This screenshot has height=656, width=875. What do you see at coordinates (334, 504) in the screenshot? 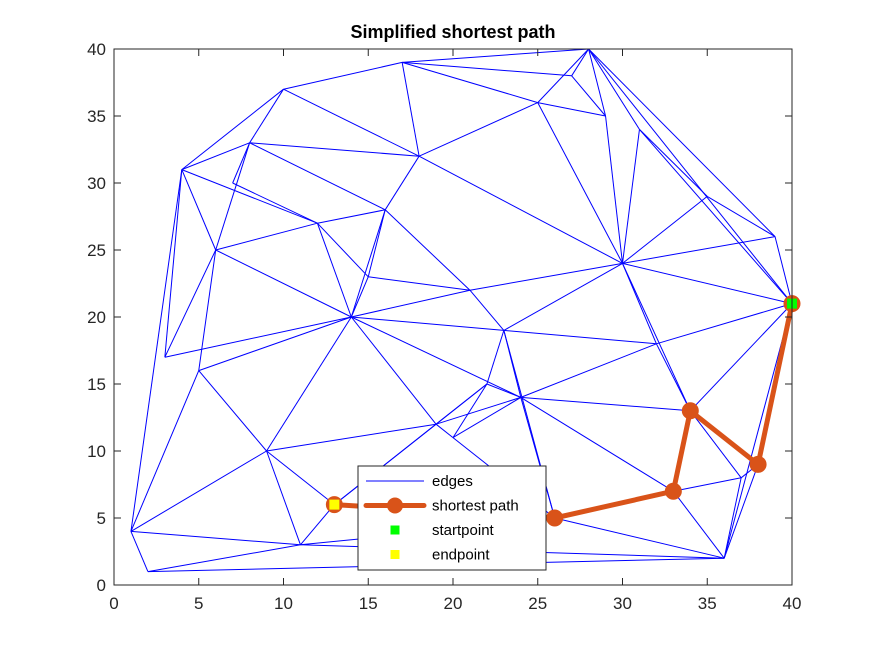
I see `endpoint-marker` at bounding box center [334, 504].